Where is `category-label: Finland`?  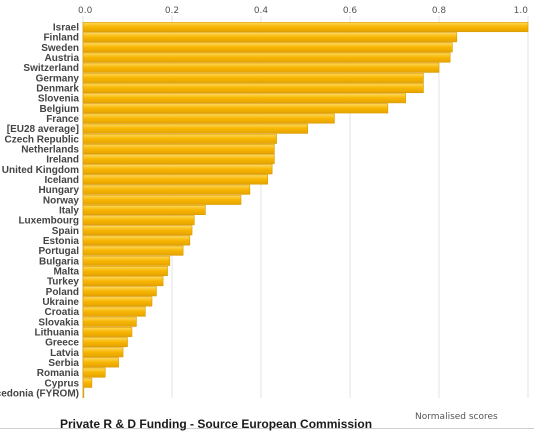 category-label: Finland is located at coordinates (61, 38).